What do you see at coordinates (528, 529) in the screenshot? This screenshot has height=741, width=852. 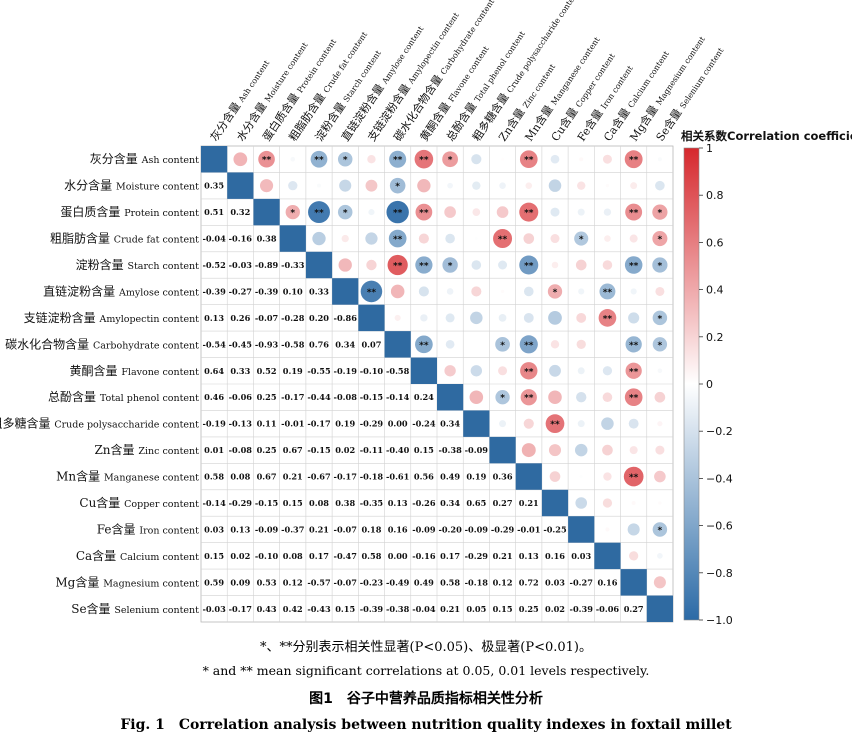 I see `correlation-value: -0.01` at bounding box center [528, 529].